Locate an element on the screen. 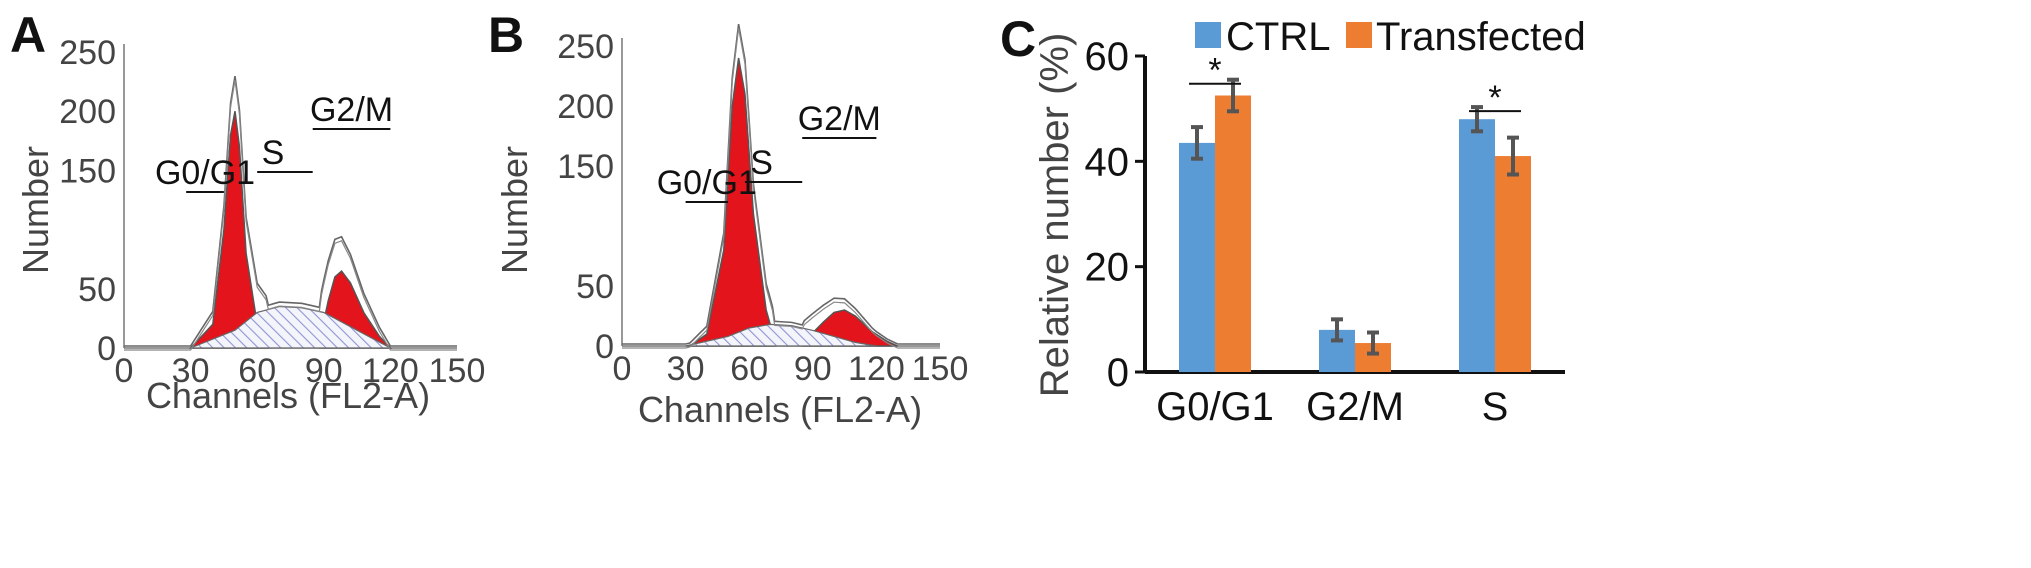  y-ticks-b: 0 50 150 200 250 is located at coordinates (585, 197).